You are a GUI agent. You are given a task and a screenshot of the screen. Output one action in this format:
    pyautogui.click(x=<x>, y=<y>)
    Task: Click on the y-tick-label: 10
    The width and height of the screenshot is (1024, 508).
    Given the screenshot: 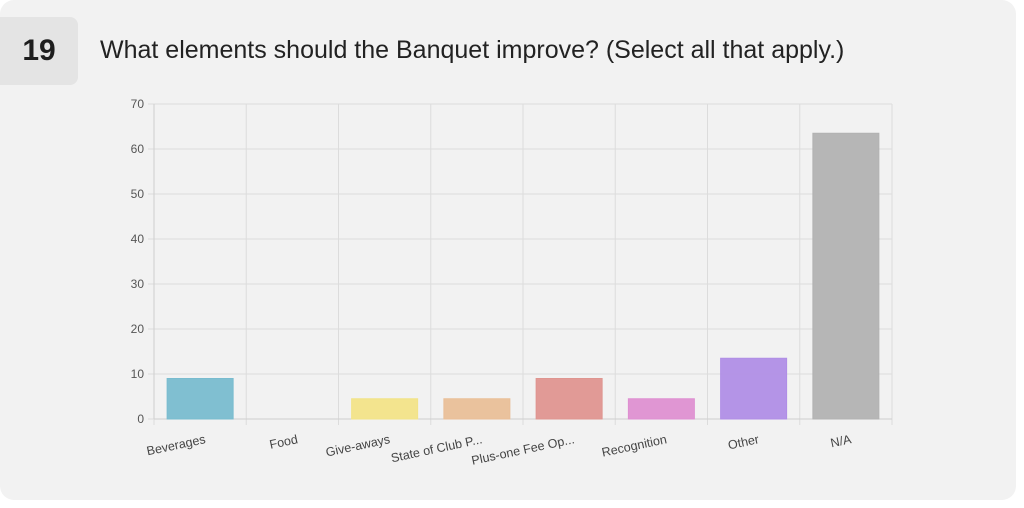 What is the action you would take?
    pyautogui.click(x=138, y=374)
    